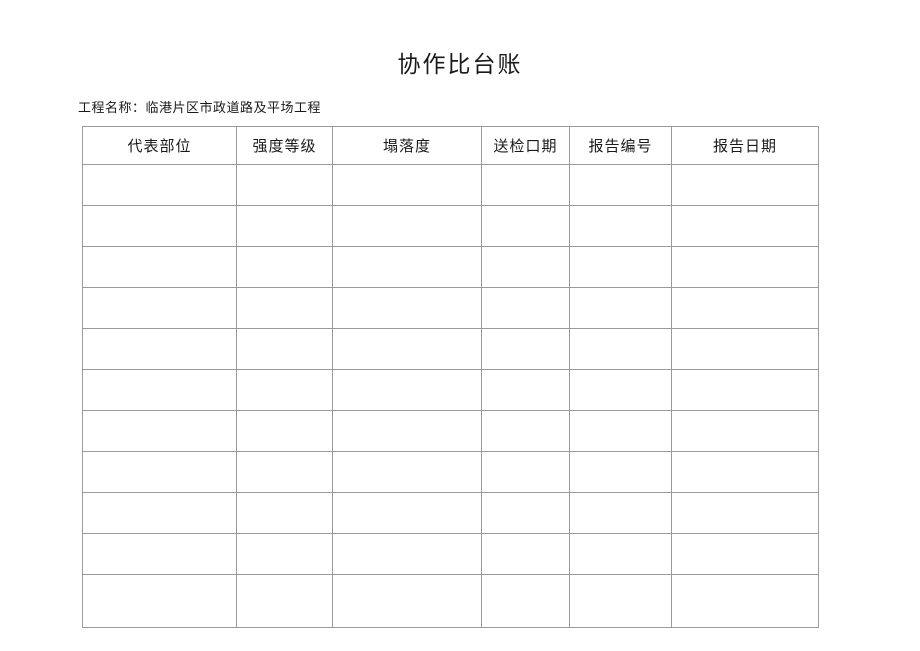 The image size is (920, 651). I want to click on column-header-inspection-date: 送检口期, so click(525, 145).